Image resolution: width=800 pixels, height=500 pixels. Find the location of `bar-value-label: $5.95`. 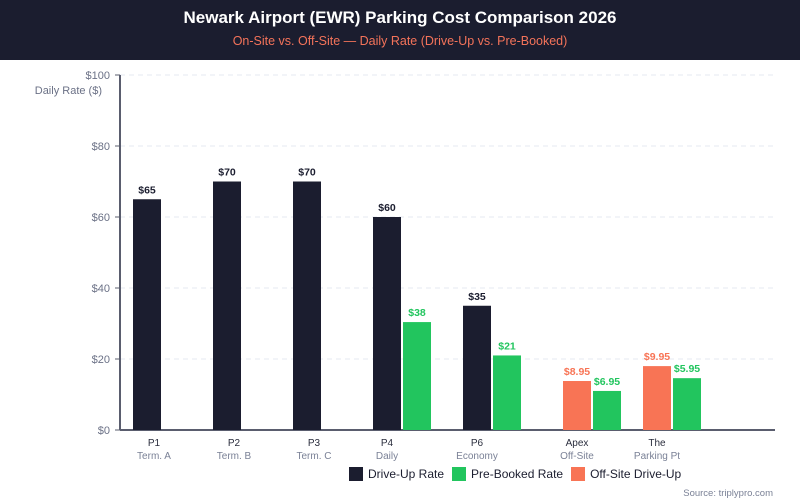

bar-value-label: $5.95 is located at coordinates (687, 369).